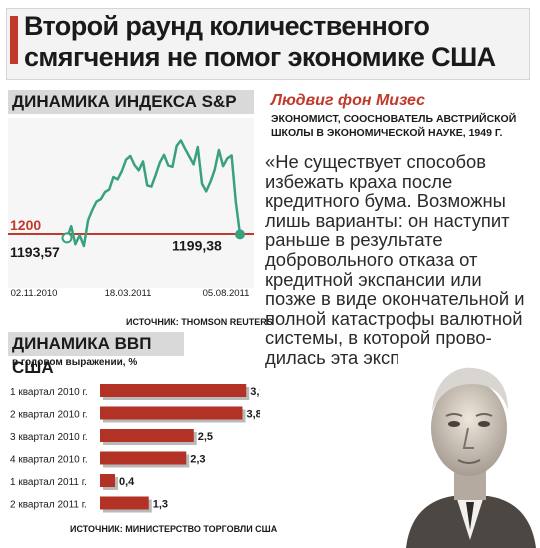 This screenshot has height=548, width=540. I want to click on category-label: 2 квартал 2011 г., so click(48, 505).